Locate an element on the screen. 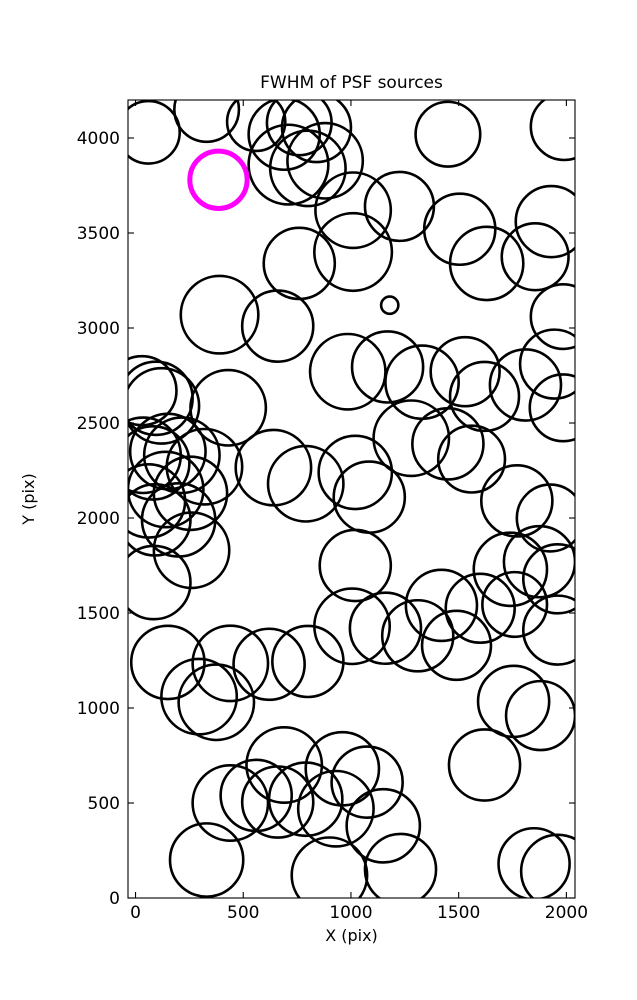 This screenshot has width=637, height=1000. highlighted-psf-source is located at coordinates (218, 179).